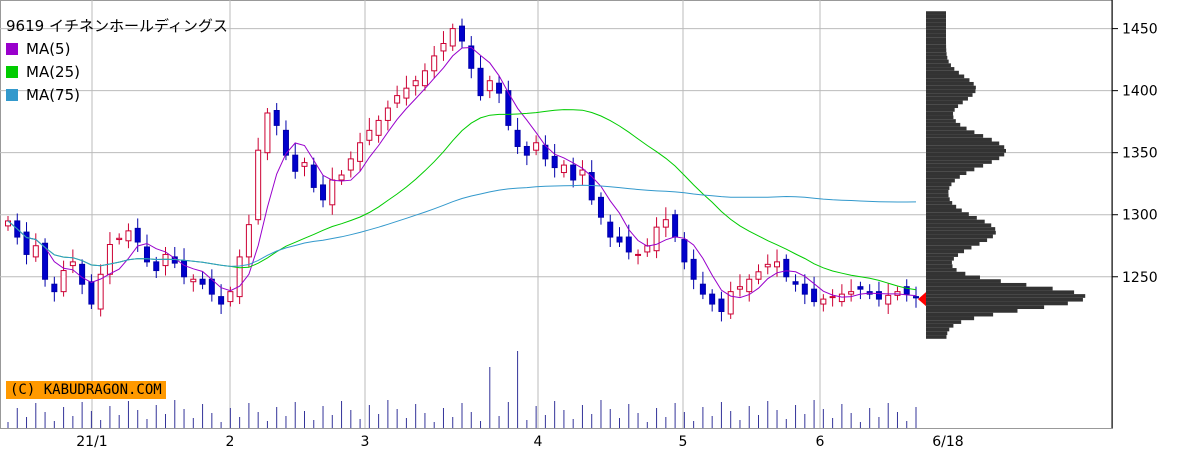 Image resolution: width=1200 pixels, height=452 pixels. What do you see at coordinates (12, 94) in the screenshot?
I see `ma75-swatch` at bounding box center [12, 94].